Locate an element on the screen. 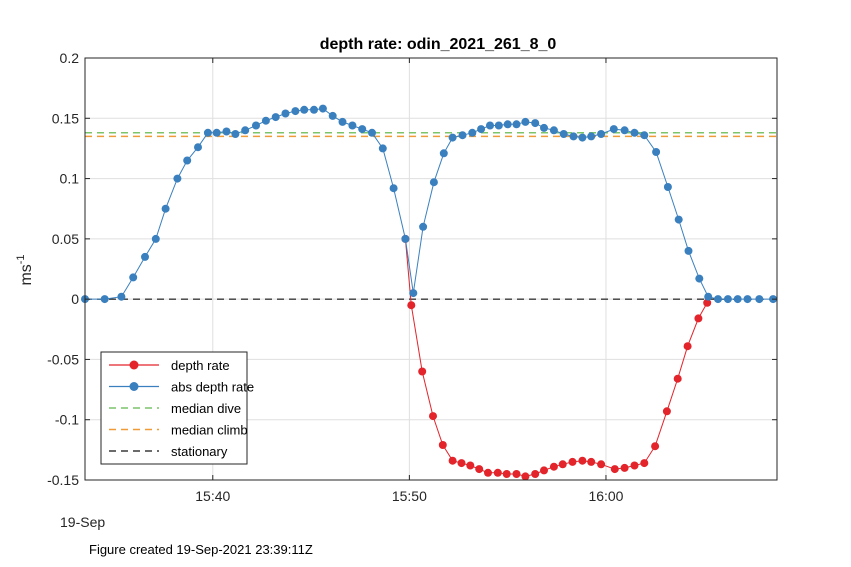 The width and height of the screenshot is (851, 567). legend-median-climb-label: median climb is located at coordinates (209, 430).